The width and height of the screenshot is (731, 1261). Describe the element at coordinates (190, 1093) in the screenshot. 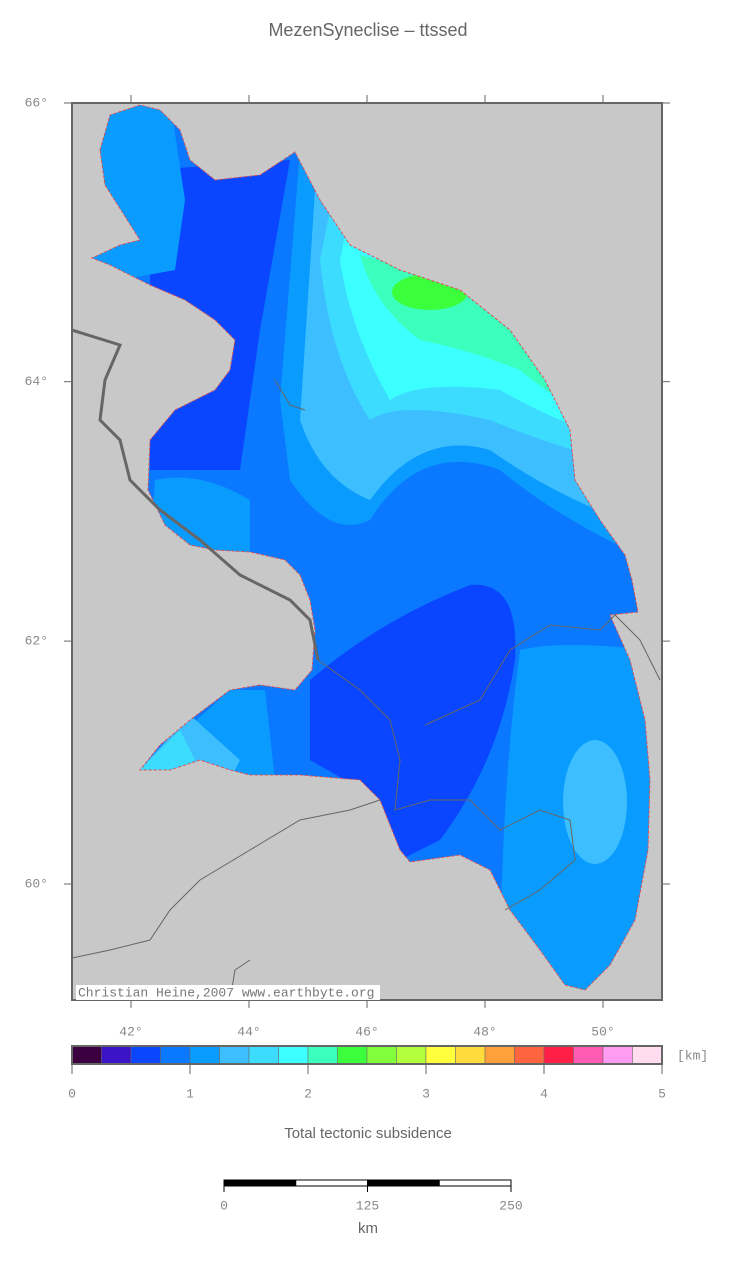

I see `colorbar-tick-label: 1` at that location.